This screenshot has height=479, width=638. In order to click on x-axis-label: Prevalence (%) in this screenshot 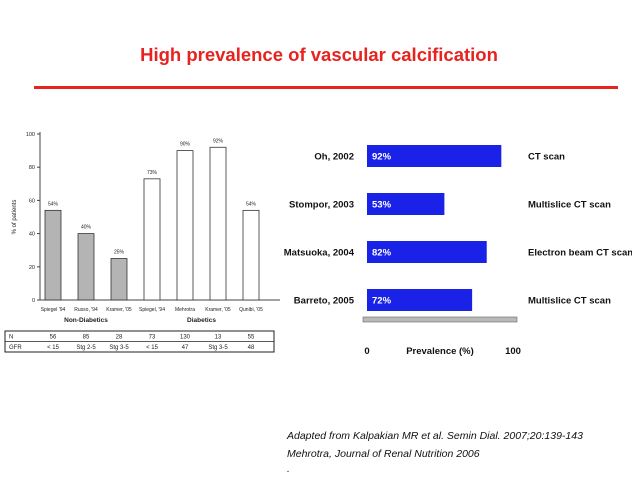, I will do `click(440, 351)`.